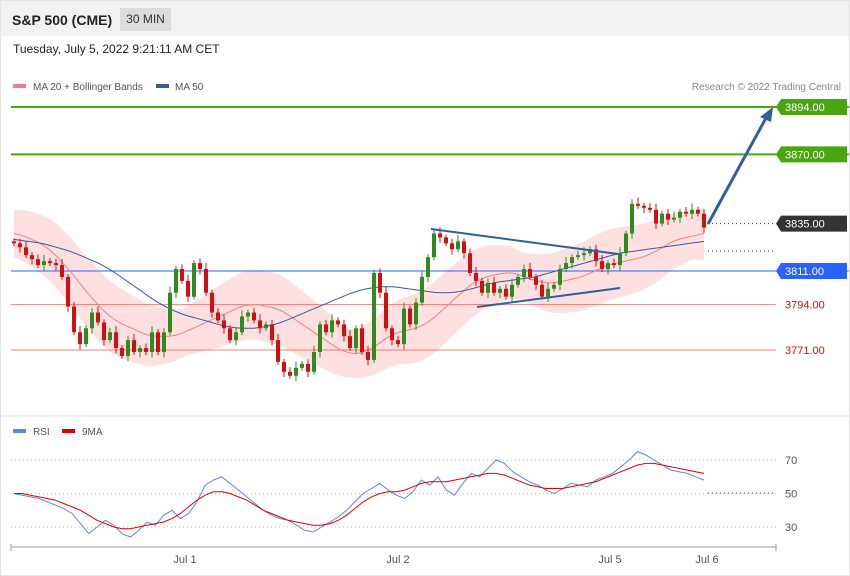 The image size is (850, 576). I want to click on ma50-line, so click(359, 283).